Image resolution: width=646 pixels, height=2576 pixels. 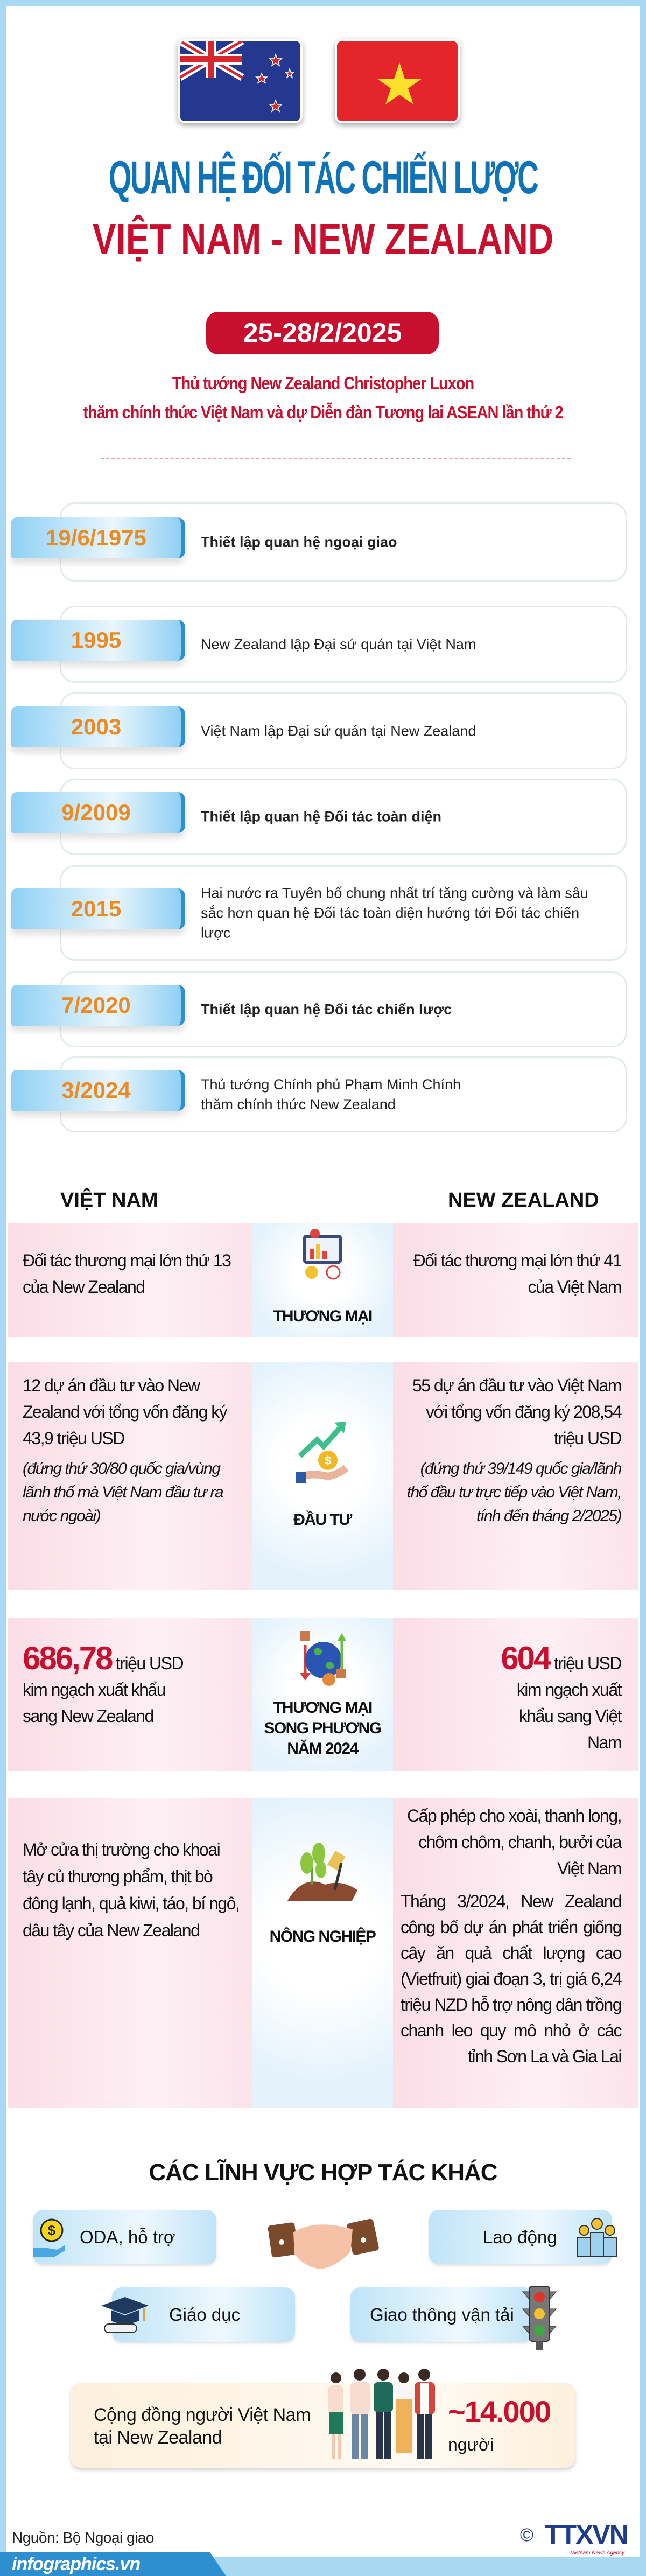 What do you see at coordinates (68, 1658) in the screenshot?
I see `vietnam-export-value: 686,78` at bounding box center [68, 1658].